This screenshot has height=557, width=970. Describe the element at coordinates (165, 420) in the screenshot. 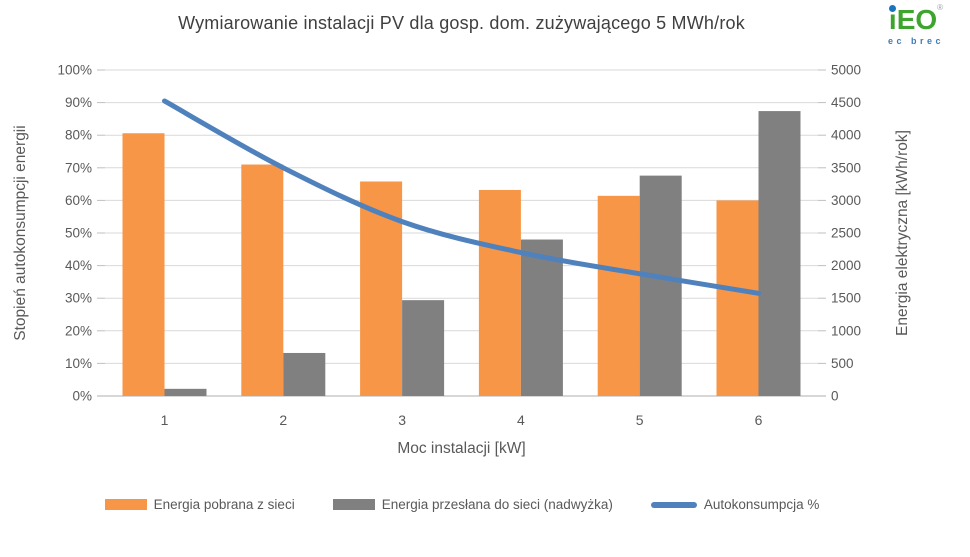

I see `x-axis-tick-label: 1` at that location.